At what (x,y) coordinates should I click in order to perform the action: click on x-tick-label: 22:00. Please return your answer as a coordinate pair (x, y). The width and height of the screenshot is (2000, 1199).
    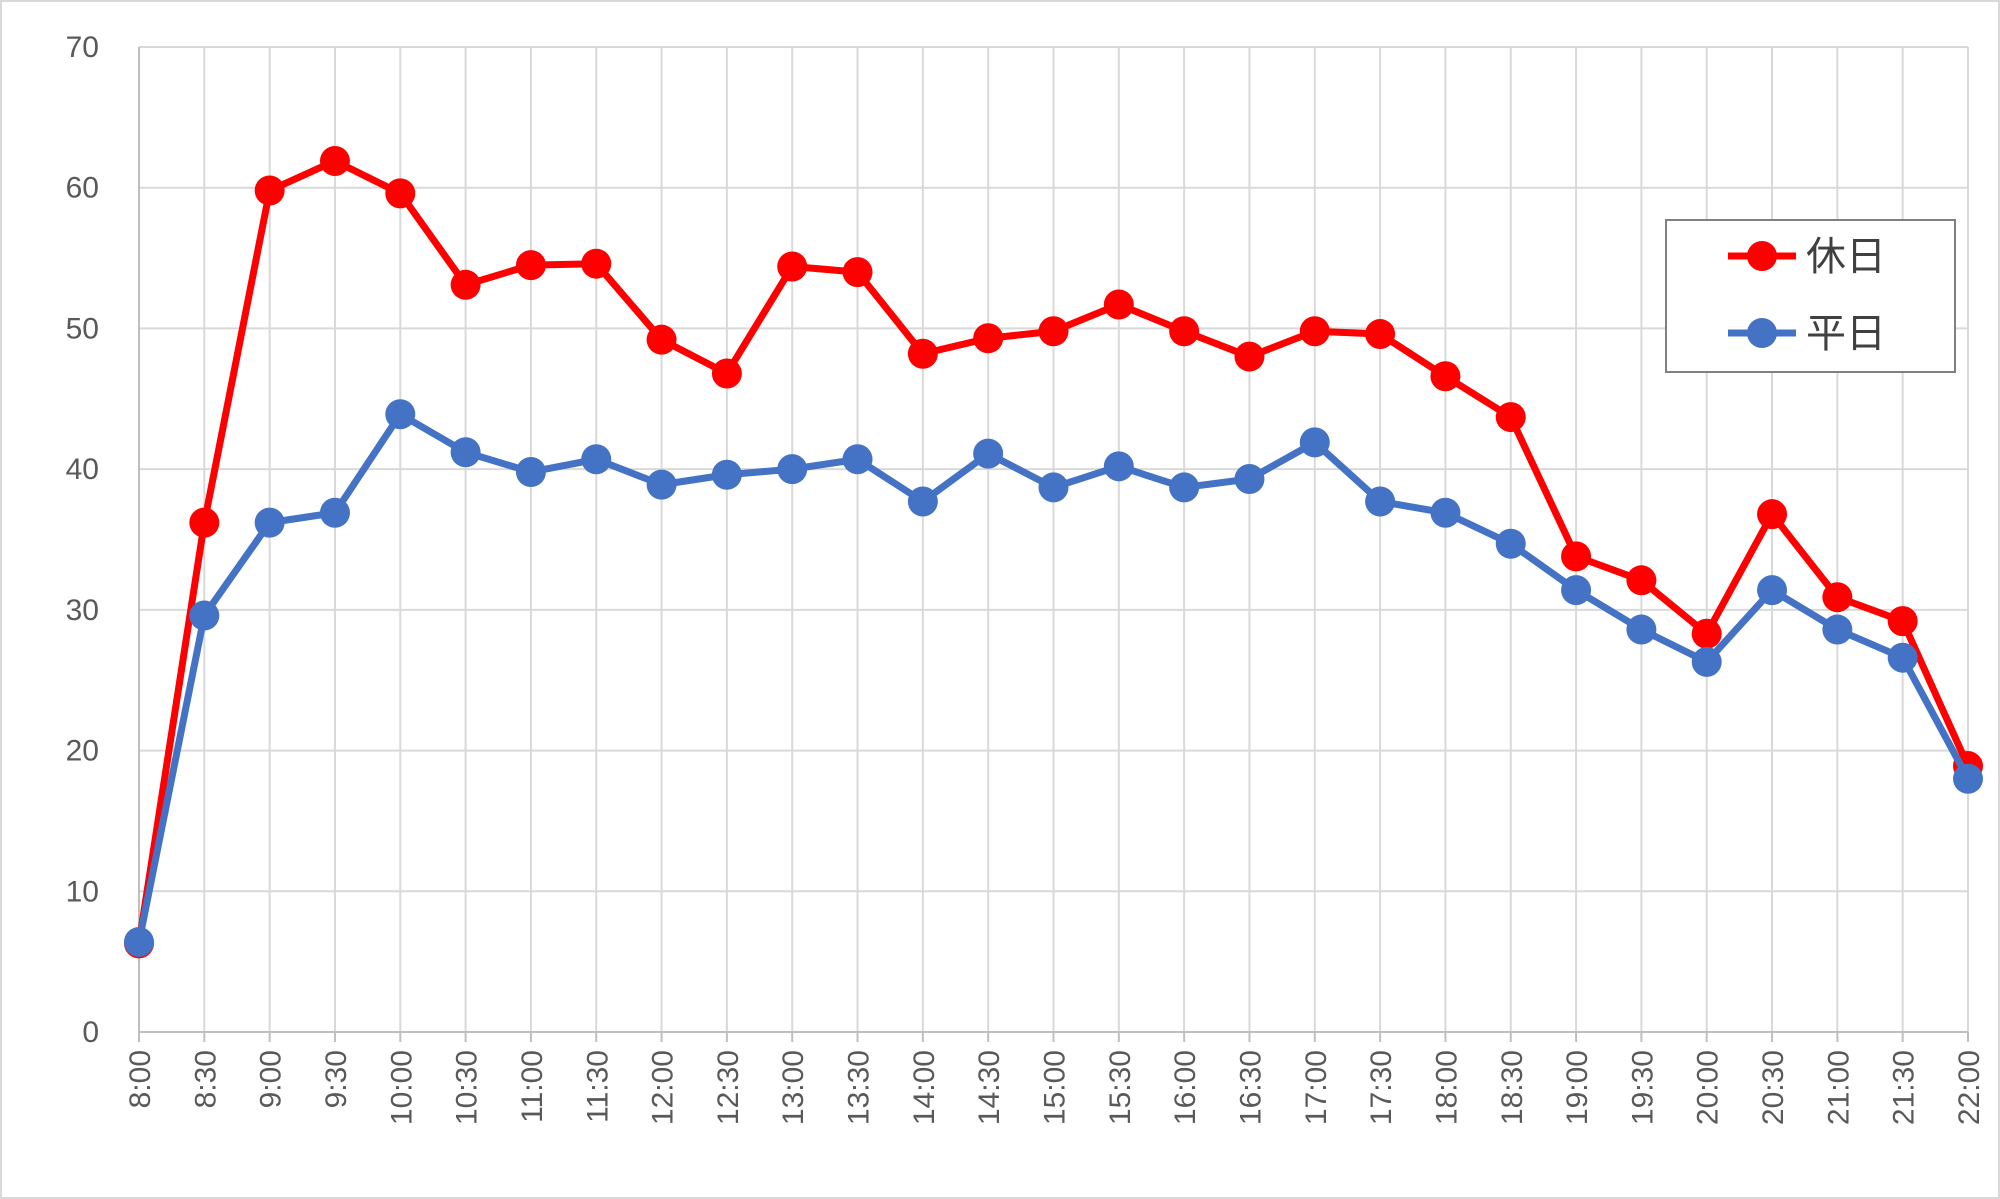
    Looking at the image, I should click on (1969, 1087).